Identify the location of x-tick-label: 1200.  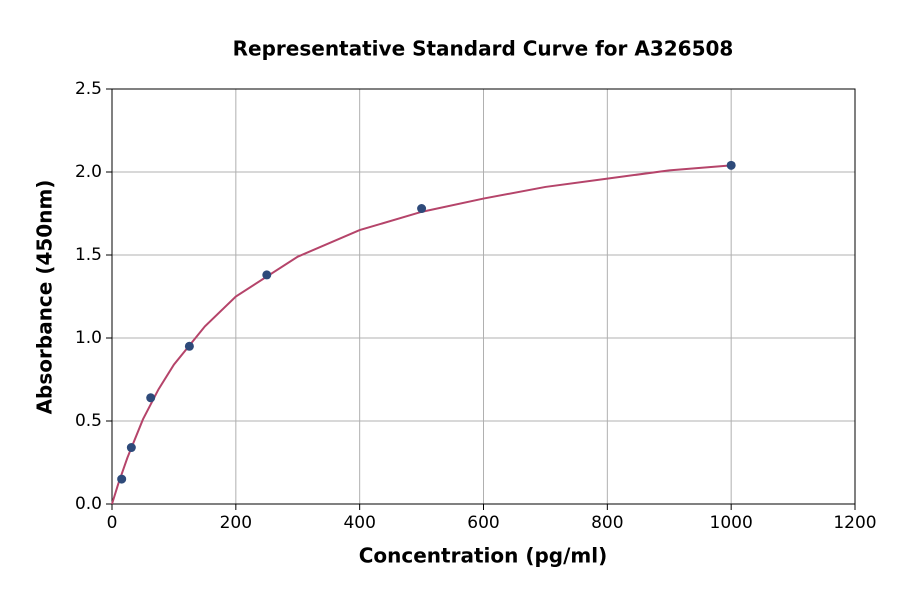
(854, 523).